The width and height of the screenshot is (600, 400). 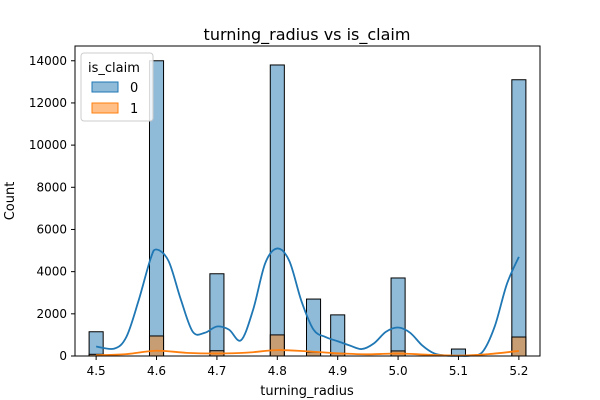 I want to click on x-tick-label-7: 5.2, so click(x=518, y=371).